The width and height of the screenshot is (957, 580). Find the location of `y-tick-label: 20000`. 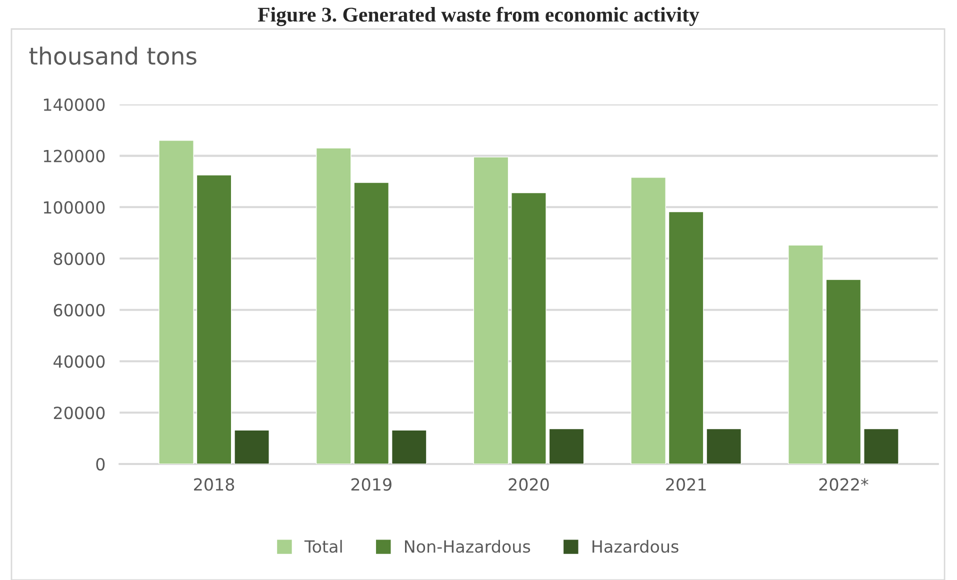

y-tick-label: 20000 is located at coordinates (79, 413).